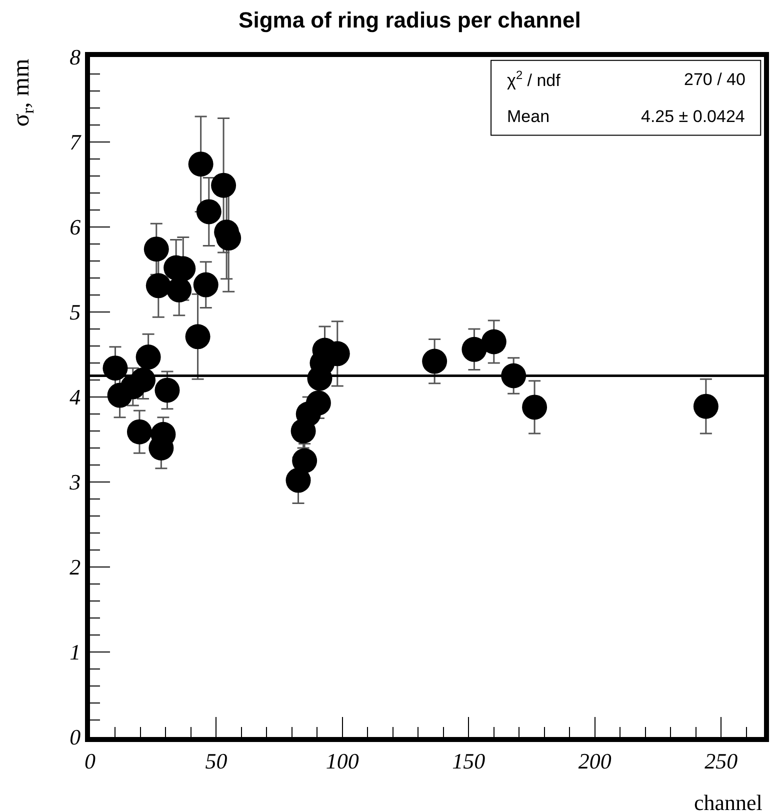 Image resolution: width=773 pixels, height=812 pixels. What do you see at coordinates (74, 482) in the screenshot?
I see `y-tick-label: 3` at bounding box center [74, 482].